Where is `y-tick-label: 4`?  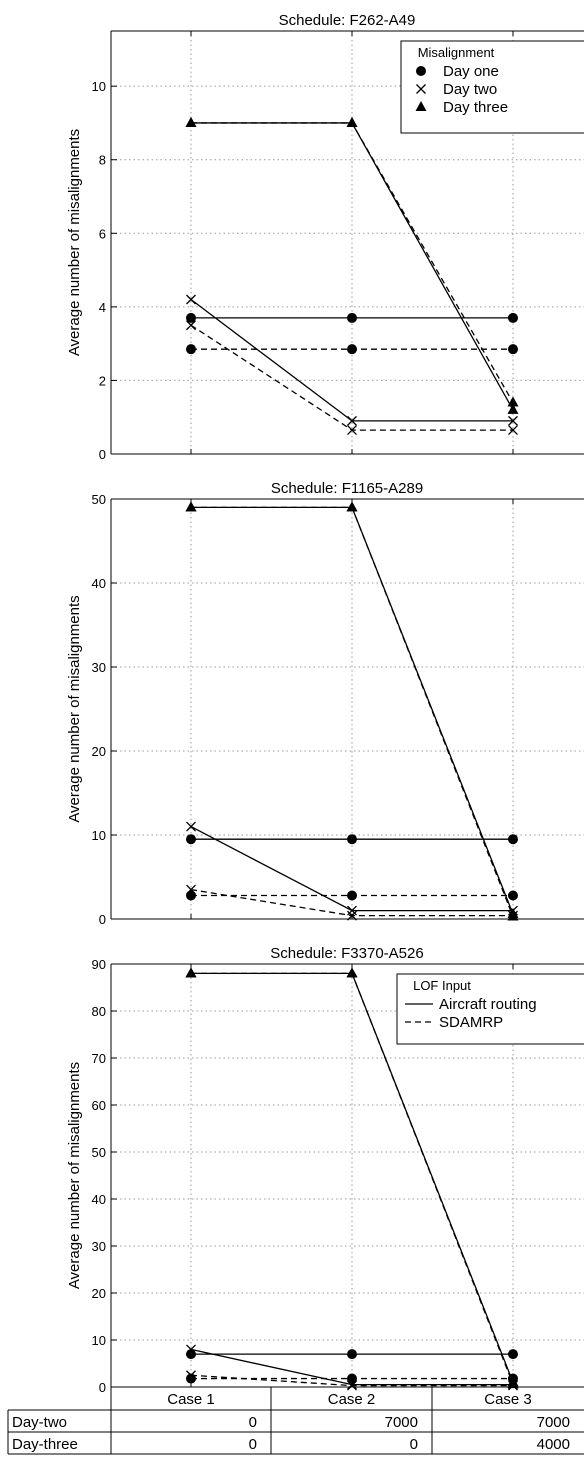 y-tick-label: 4 is located at coordinates (102, 307).